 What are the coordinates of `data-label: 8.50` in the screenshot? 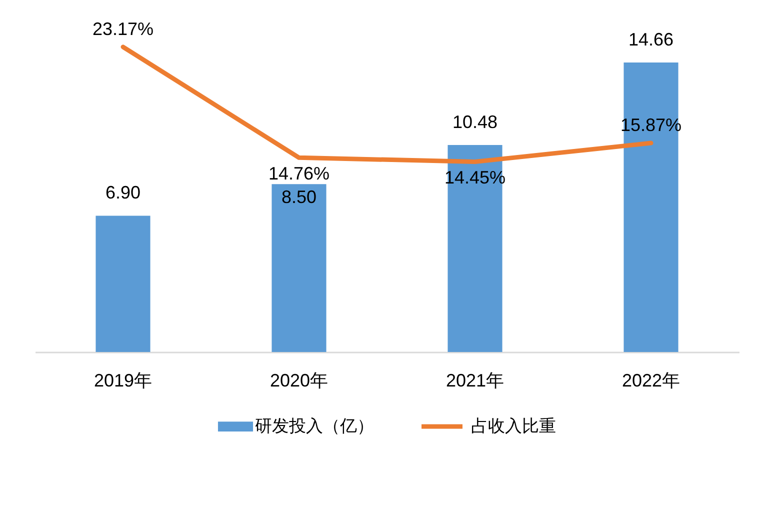 It's located at (299, 197).